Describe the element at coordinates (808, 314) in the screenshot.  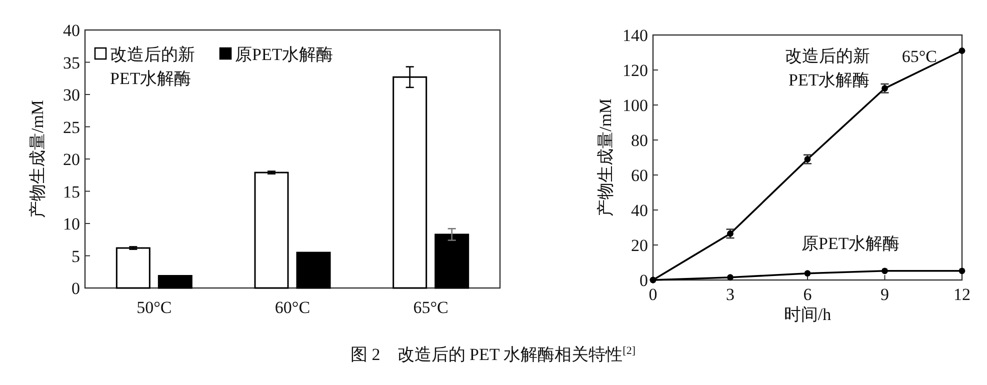
I see `x-axis-title: 时间/h` at that location.